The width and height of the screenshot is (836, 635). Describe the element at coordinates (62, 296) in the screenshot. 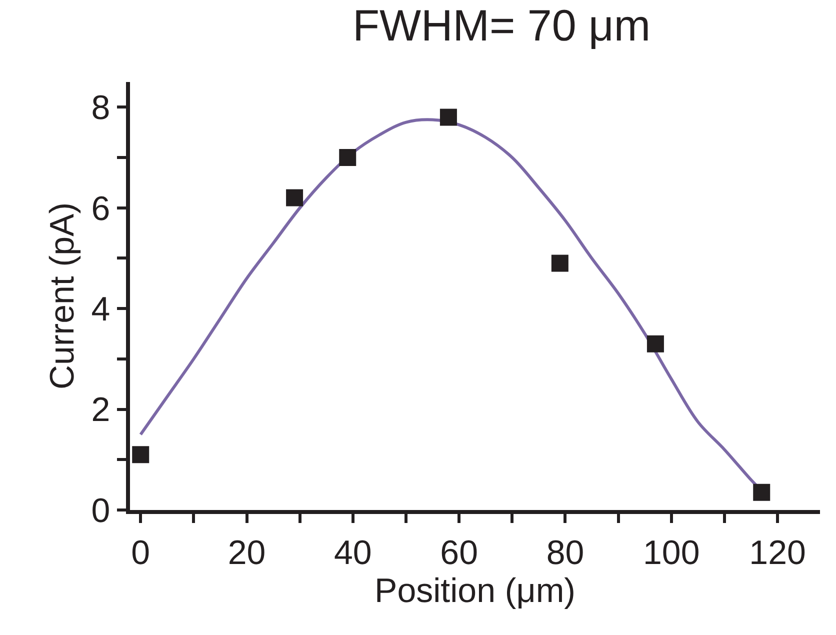

I see `y-axis-title: Current (pA)` at that location.